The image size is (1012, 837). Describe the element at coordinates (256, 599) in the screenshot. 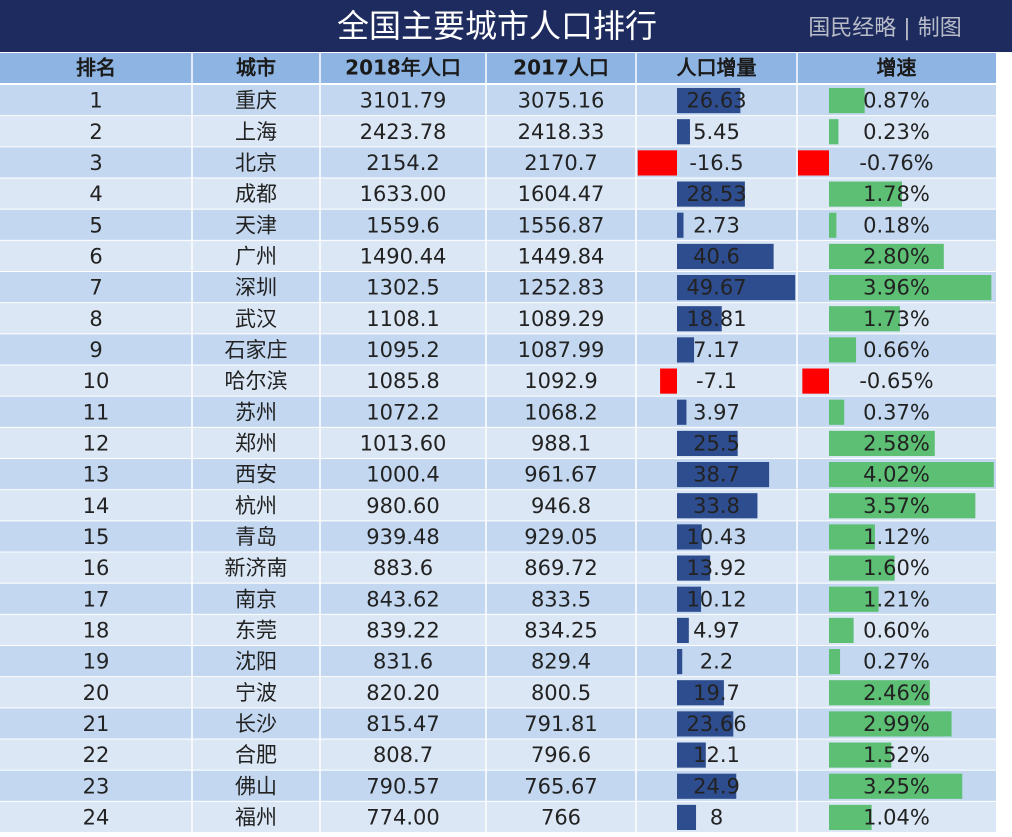

I see `cell: 南京` at that location.